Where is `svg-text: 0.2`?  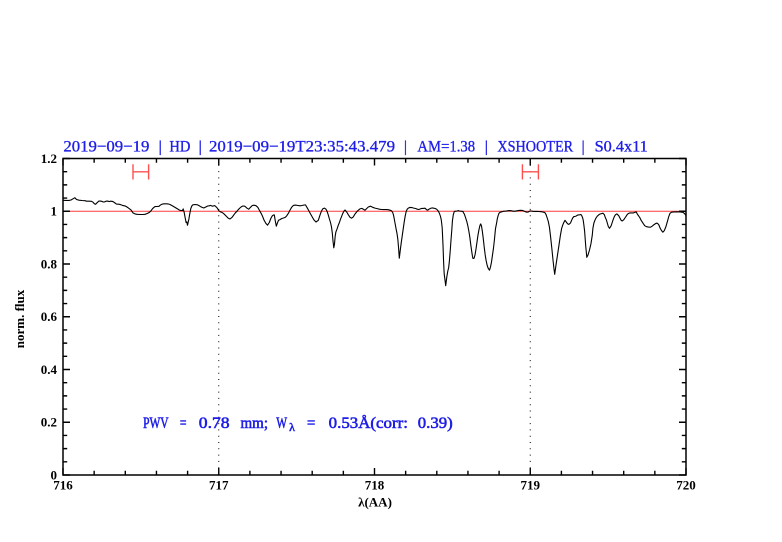
svg-text: 0.2 is located at coordinates (49, 422).